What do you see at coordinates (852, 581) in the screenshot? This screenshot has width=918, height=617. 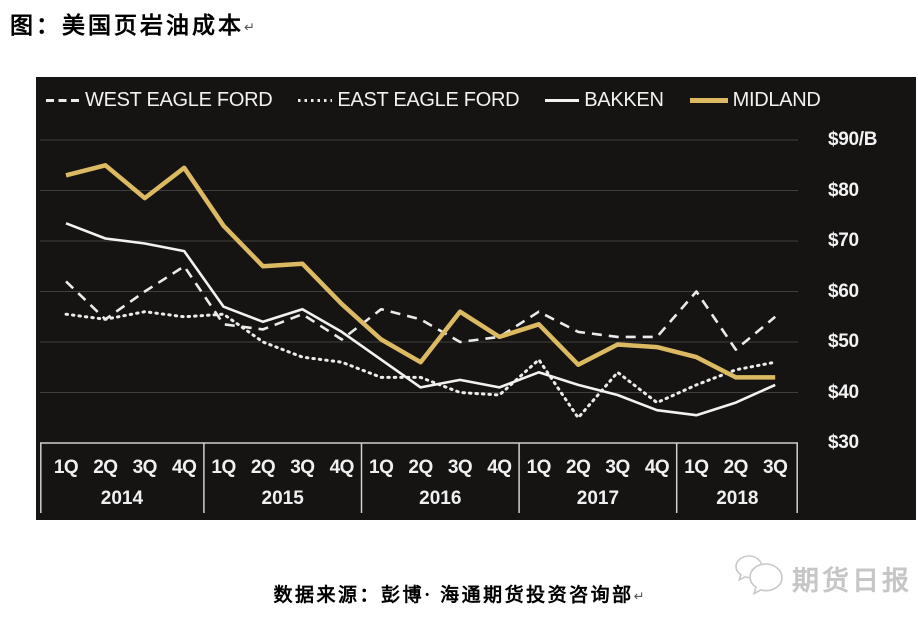 I see `watermark-label: 期货日报` at bounding box center [852, 581].